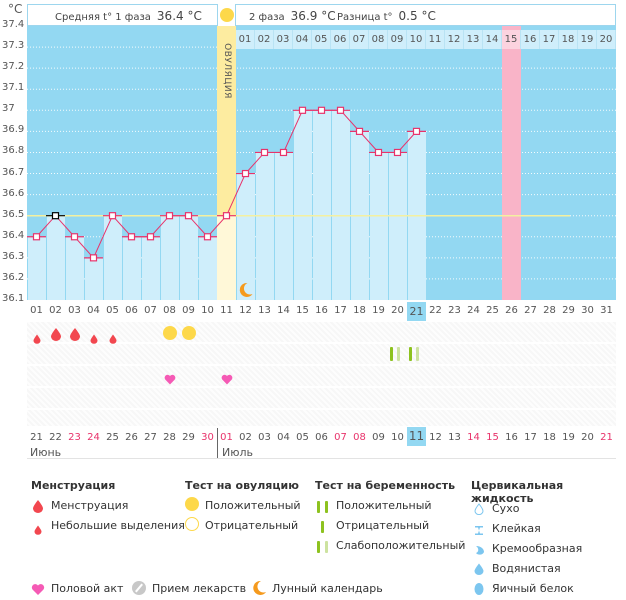 This screenshot has height=600, width=626. What do you see at coordinates (537, 548) in the screenshot?
I see `legend-fluid-creamy: Кремообразная` at bounding box center [537, 548].